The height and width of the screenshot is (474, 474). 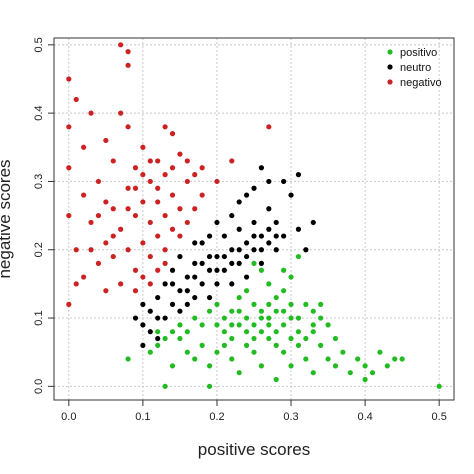 I want to click on legend-marker-positivo, so click(x=390, y=52).